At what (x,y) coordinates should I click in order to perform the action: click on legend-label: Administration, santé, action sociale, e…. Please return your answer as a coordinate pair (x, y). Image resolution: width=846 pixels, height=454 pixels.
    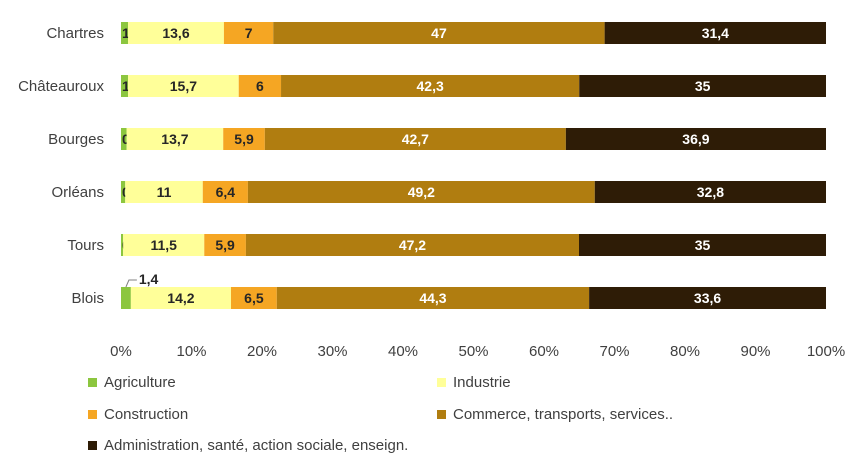
    Looking at the image, I should click on (256, 445).